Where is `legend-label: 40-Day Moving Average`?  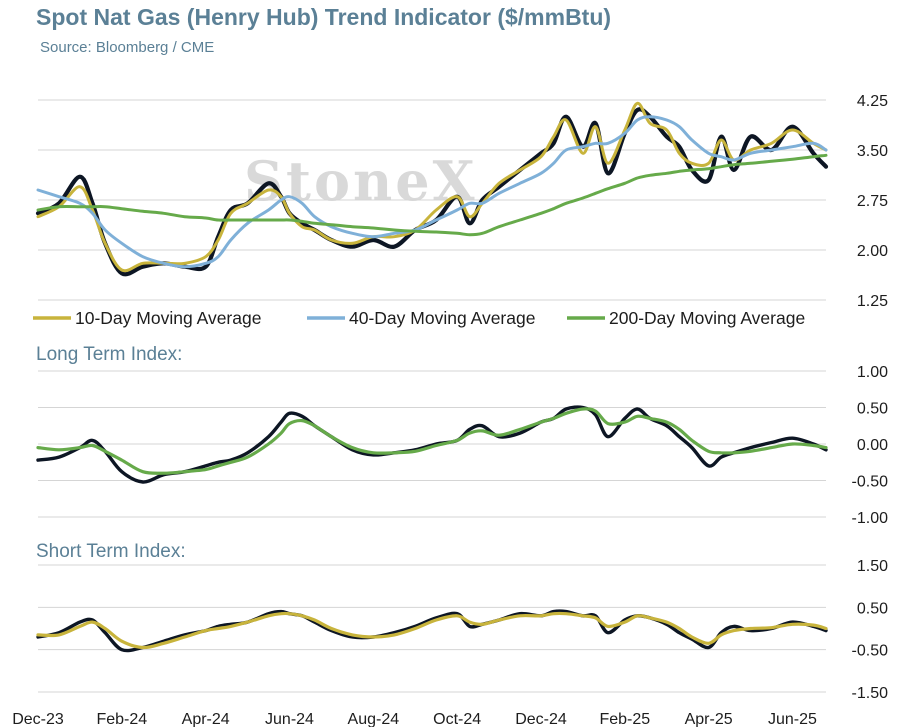
legend-label: 40-Day Moving Average is located at coordinates (442, 318).